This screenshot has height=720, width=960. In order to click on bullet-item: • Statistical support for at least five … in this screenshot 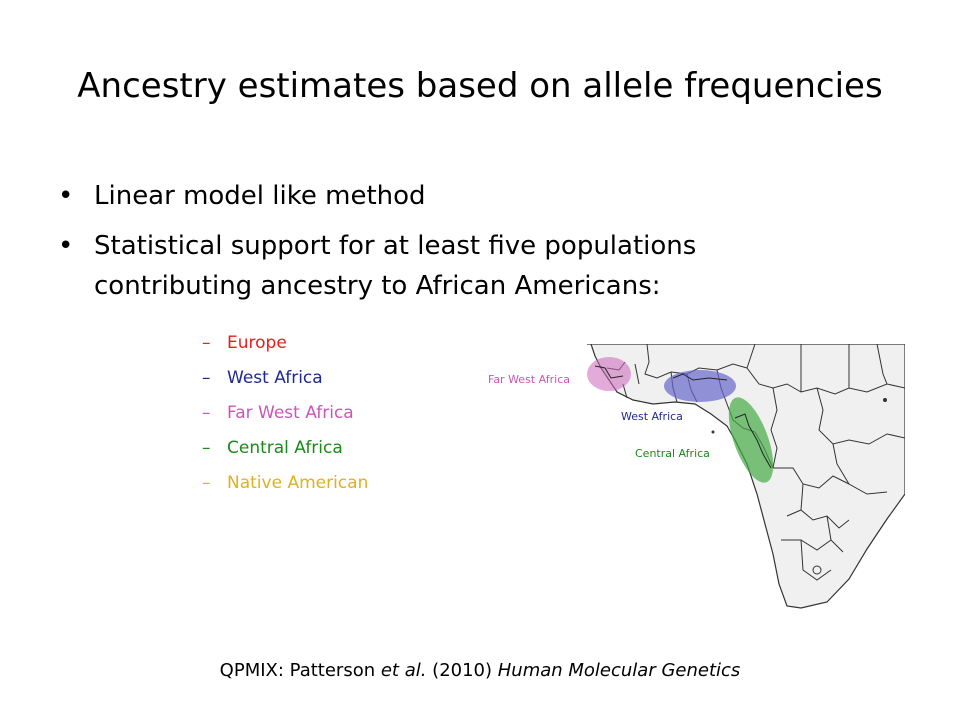, I will do `click(438, 266)`.